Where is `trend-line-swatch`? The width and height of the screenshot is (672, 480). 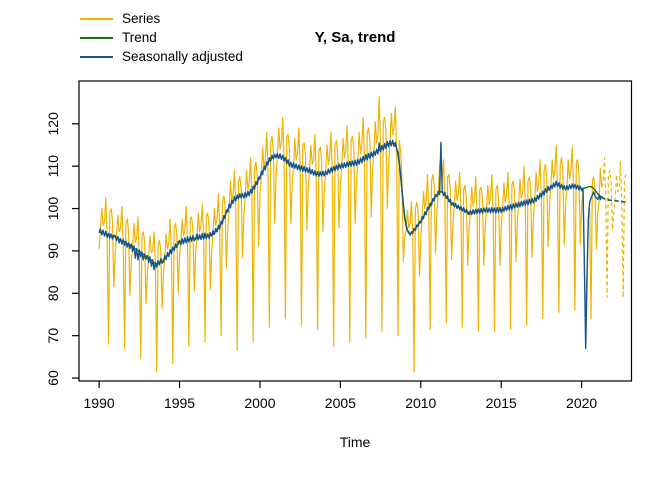 trend-line-swatch is located at coordinates (96, 37).